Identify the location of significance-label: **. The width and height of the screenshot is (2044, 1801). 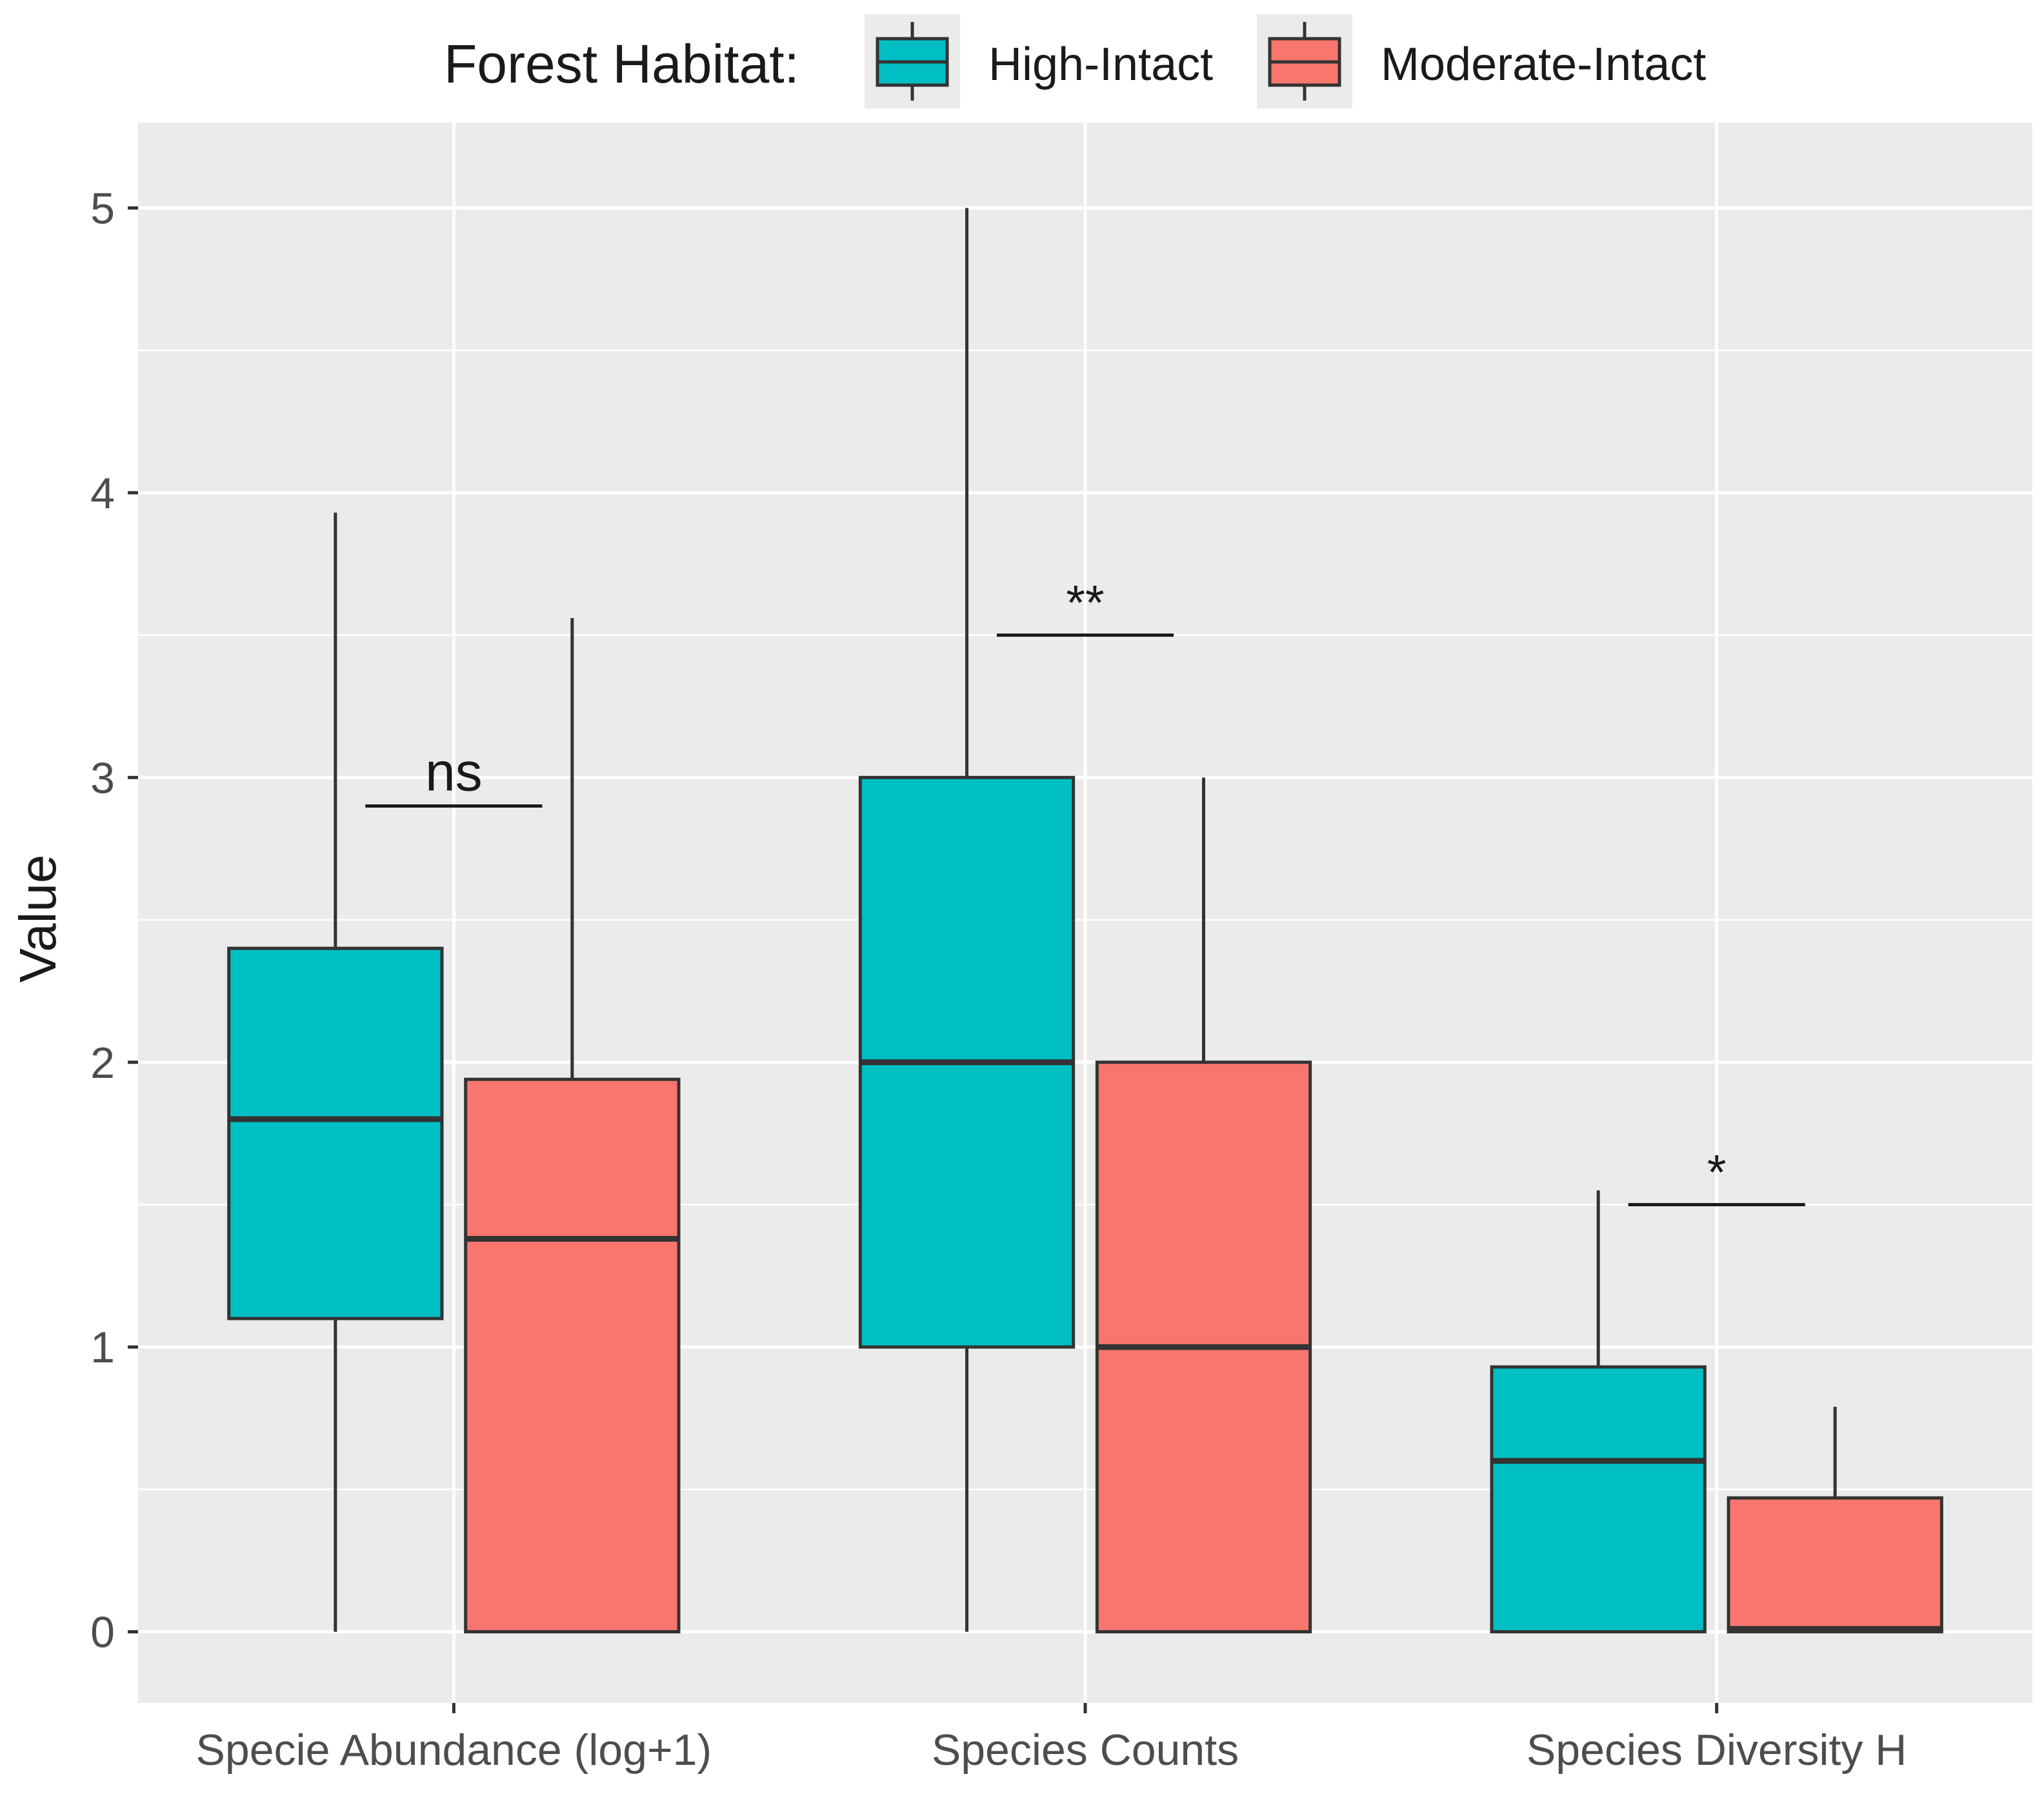
(1085, 603).